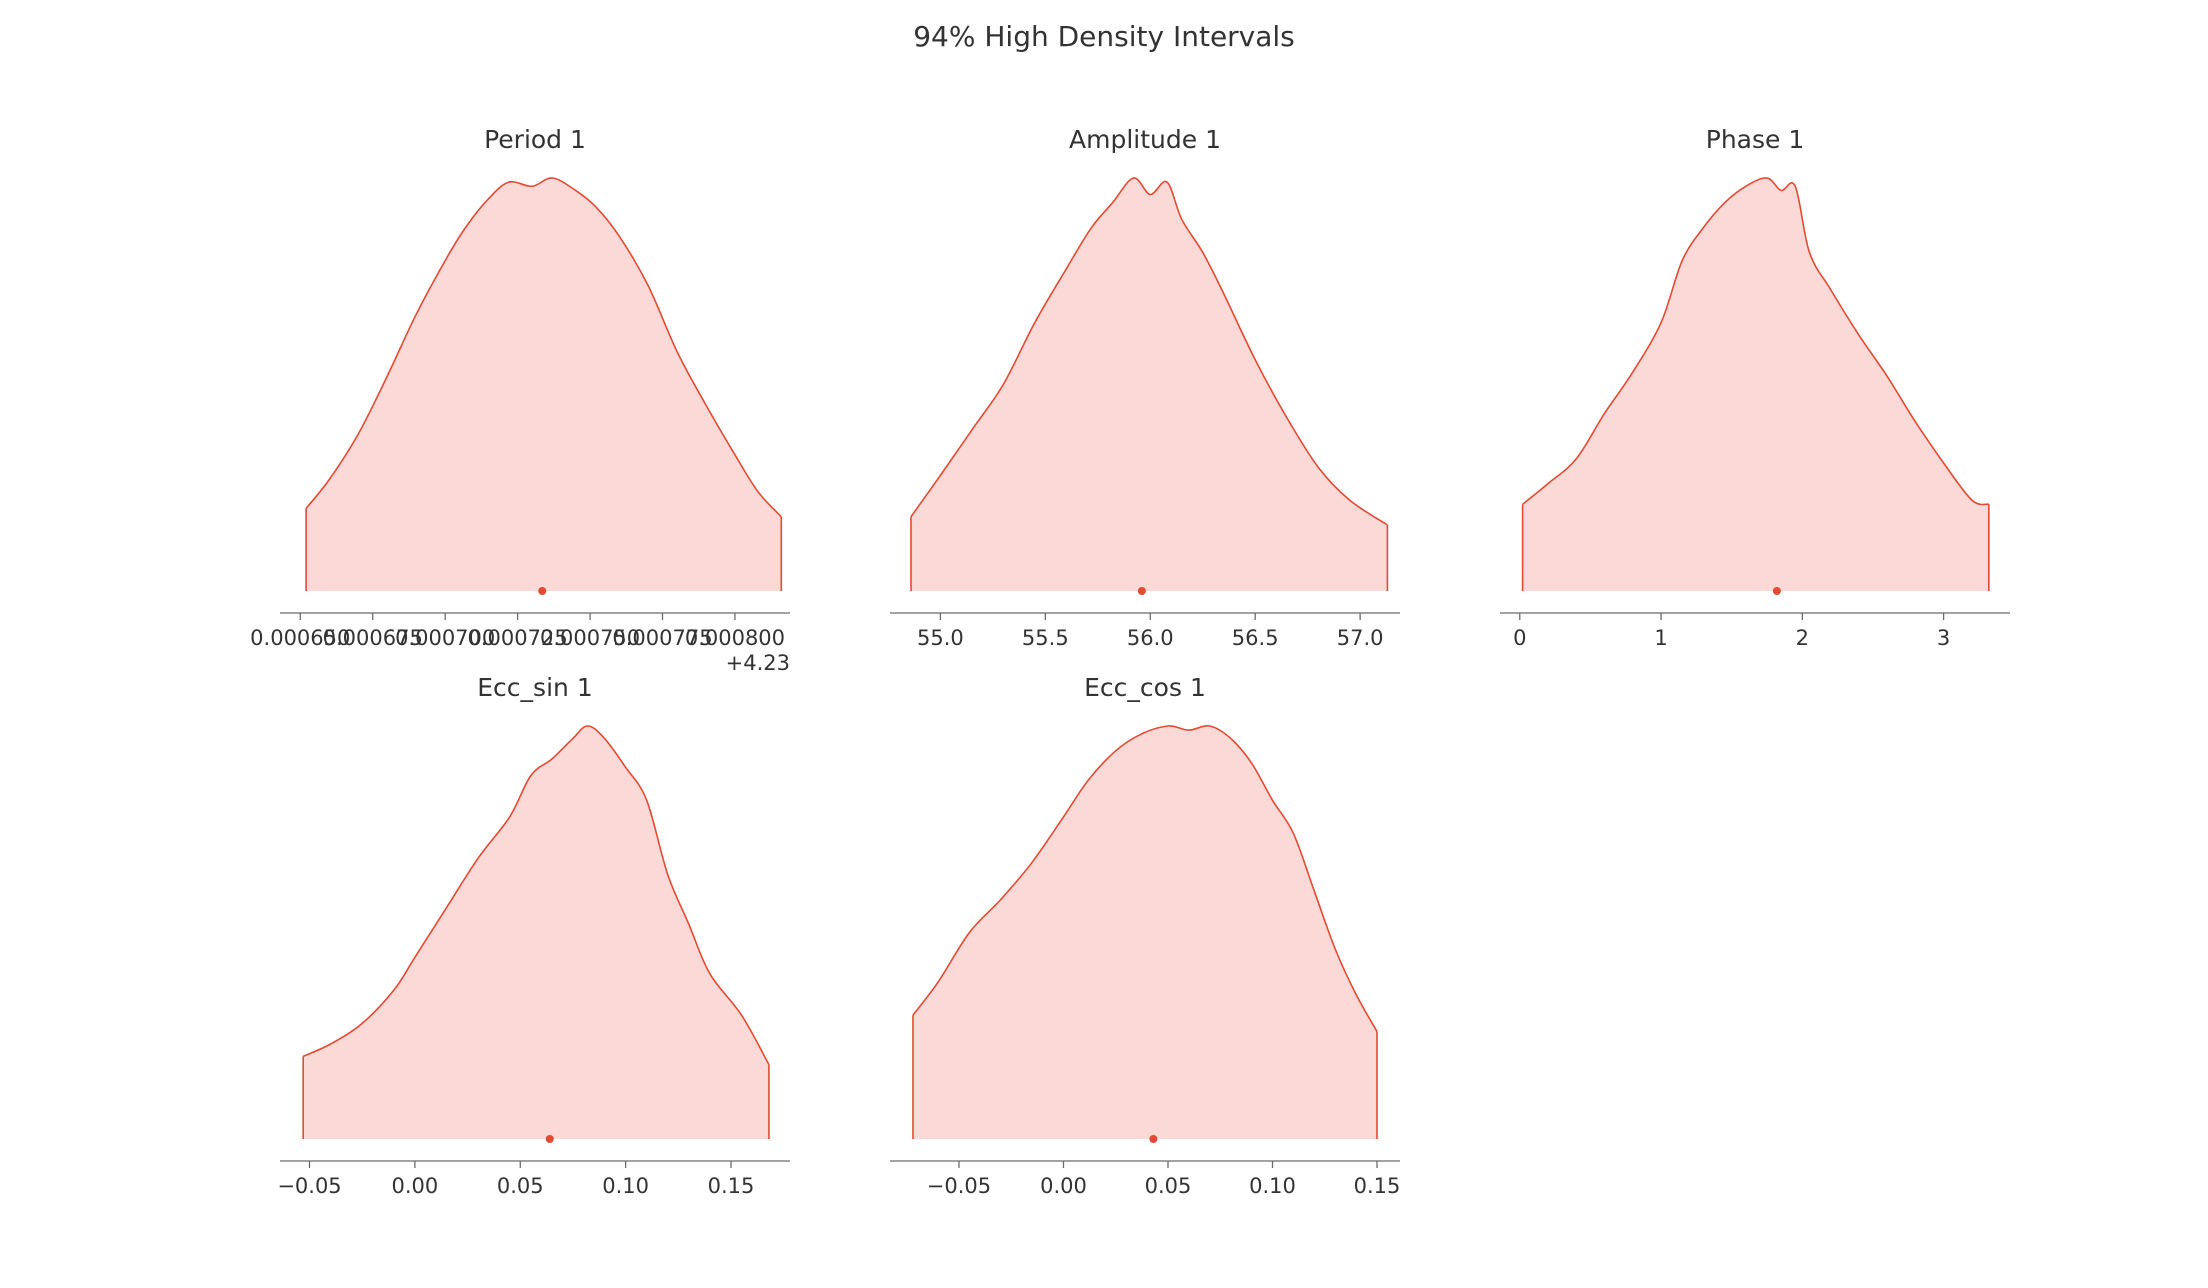 The width and height of the screenshot is (2208, 1288). I want to click on subplot-title: Ecc_sin 1, so click(534, 687).